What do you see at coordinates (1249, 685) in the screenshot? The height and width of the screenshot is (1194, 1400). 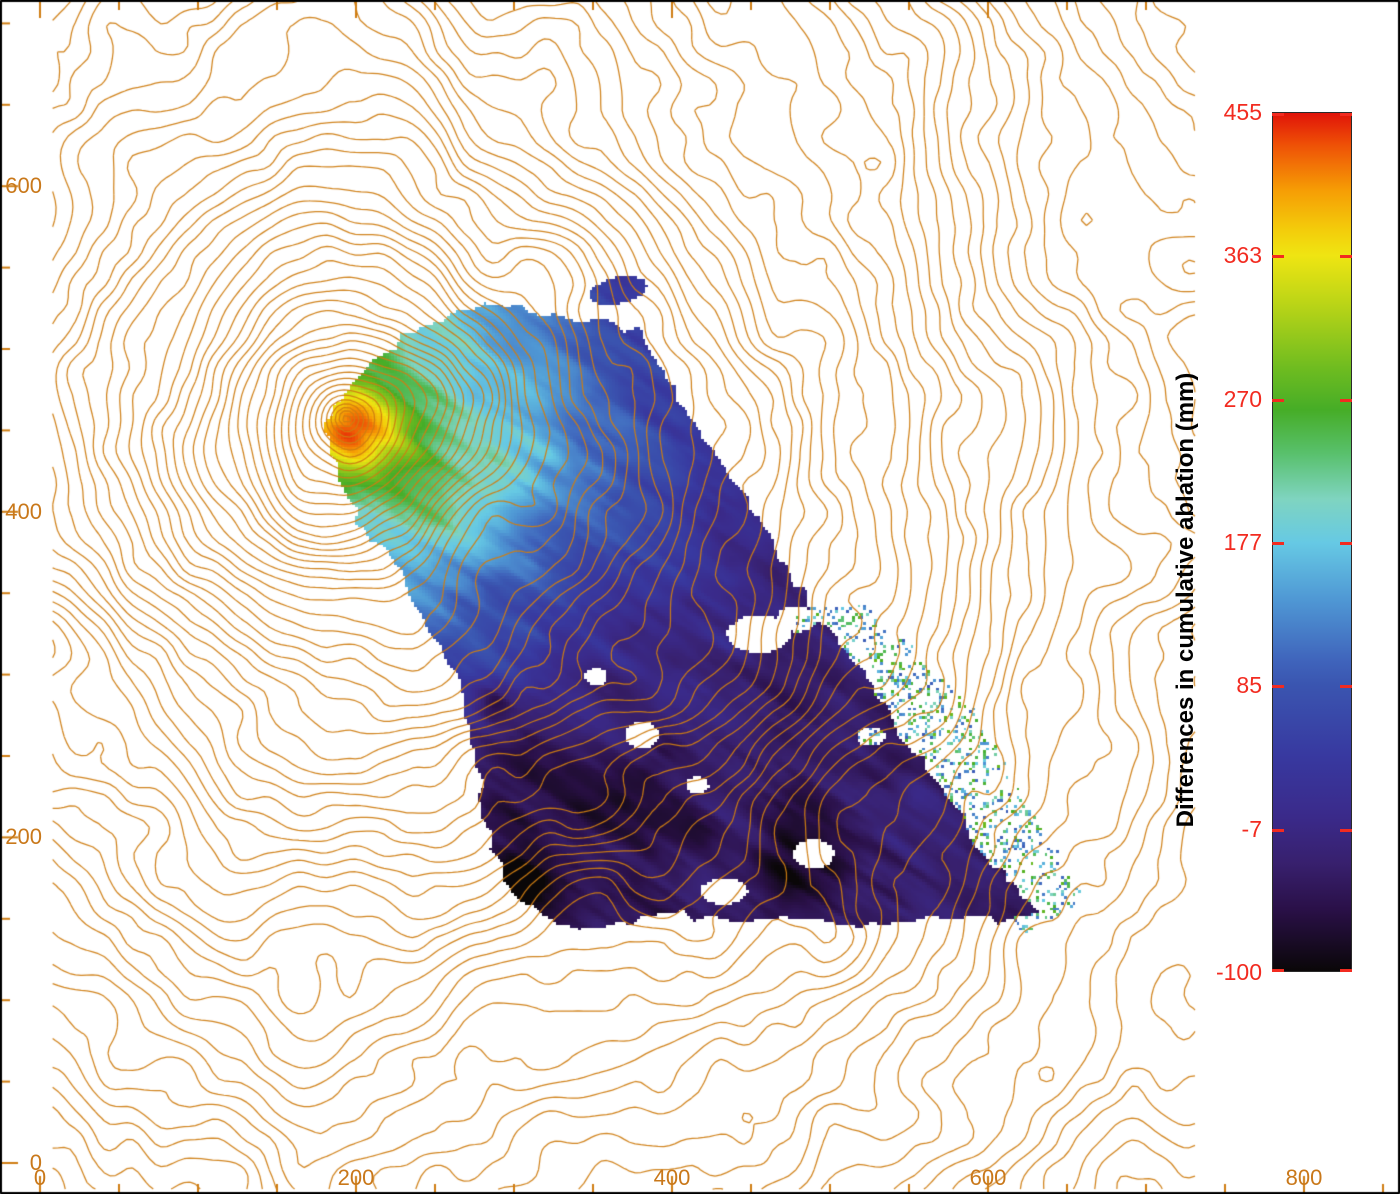 I see `colorbar-tick-label: 85` at bounding box center [1249, 685].